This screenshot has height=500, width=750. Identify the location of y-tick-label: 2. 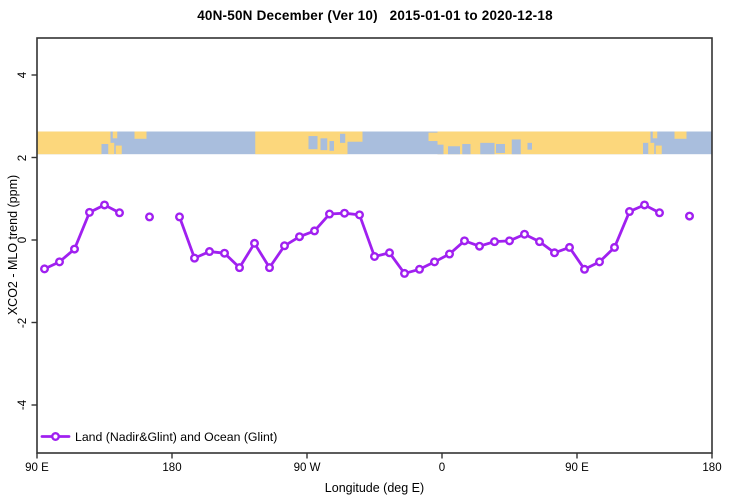
(23, 157).